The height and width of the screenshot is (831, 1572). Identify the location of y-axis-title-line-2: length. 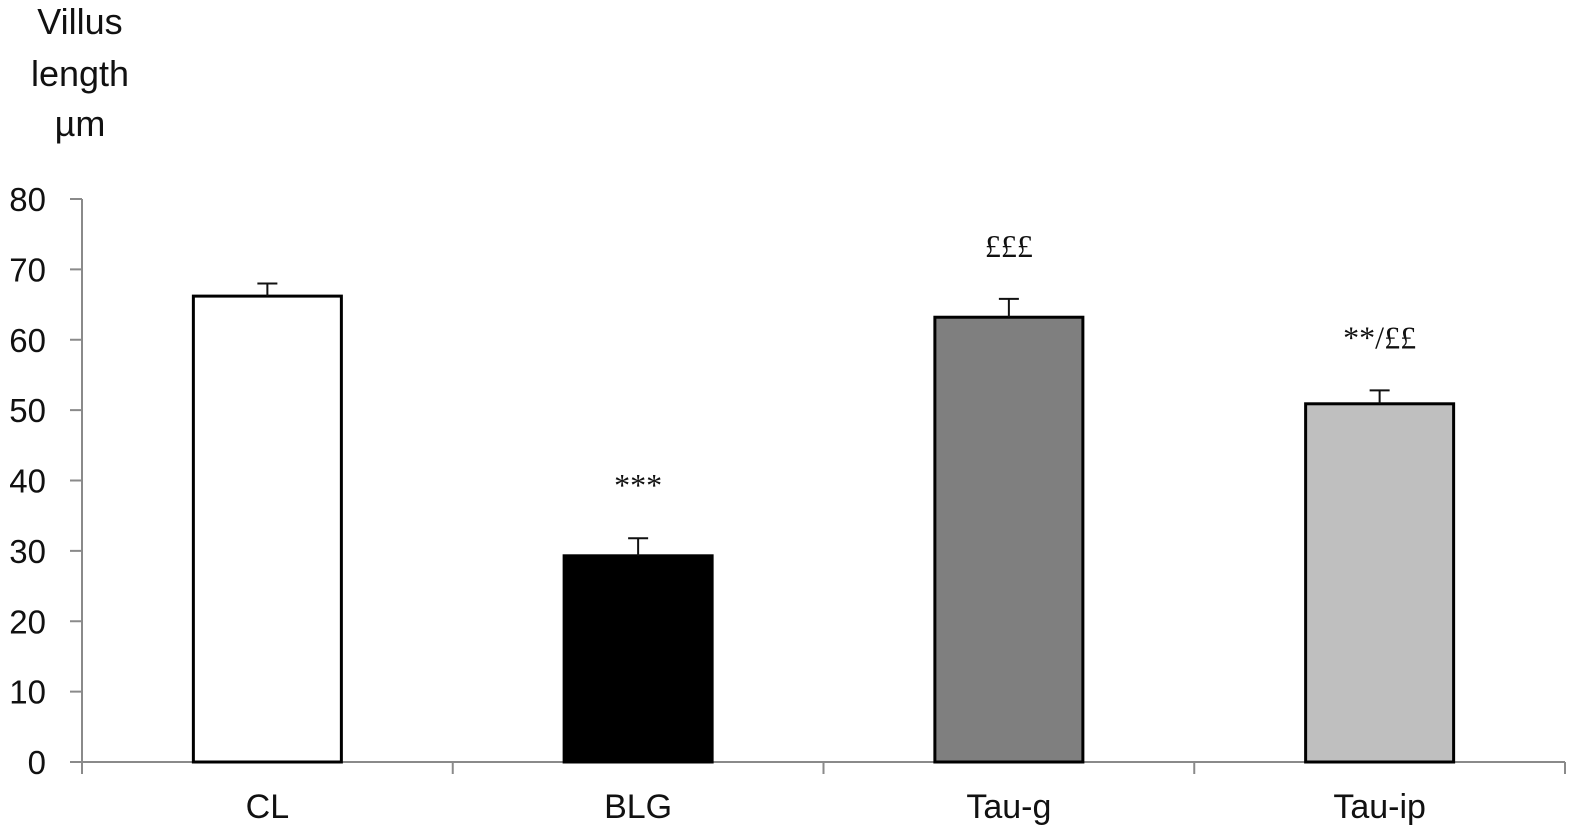
(80, 73).